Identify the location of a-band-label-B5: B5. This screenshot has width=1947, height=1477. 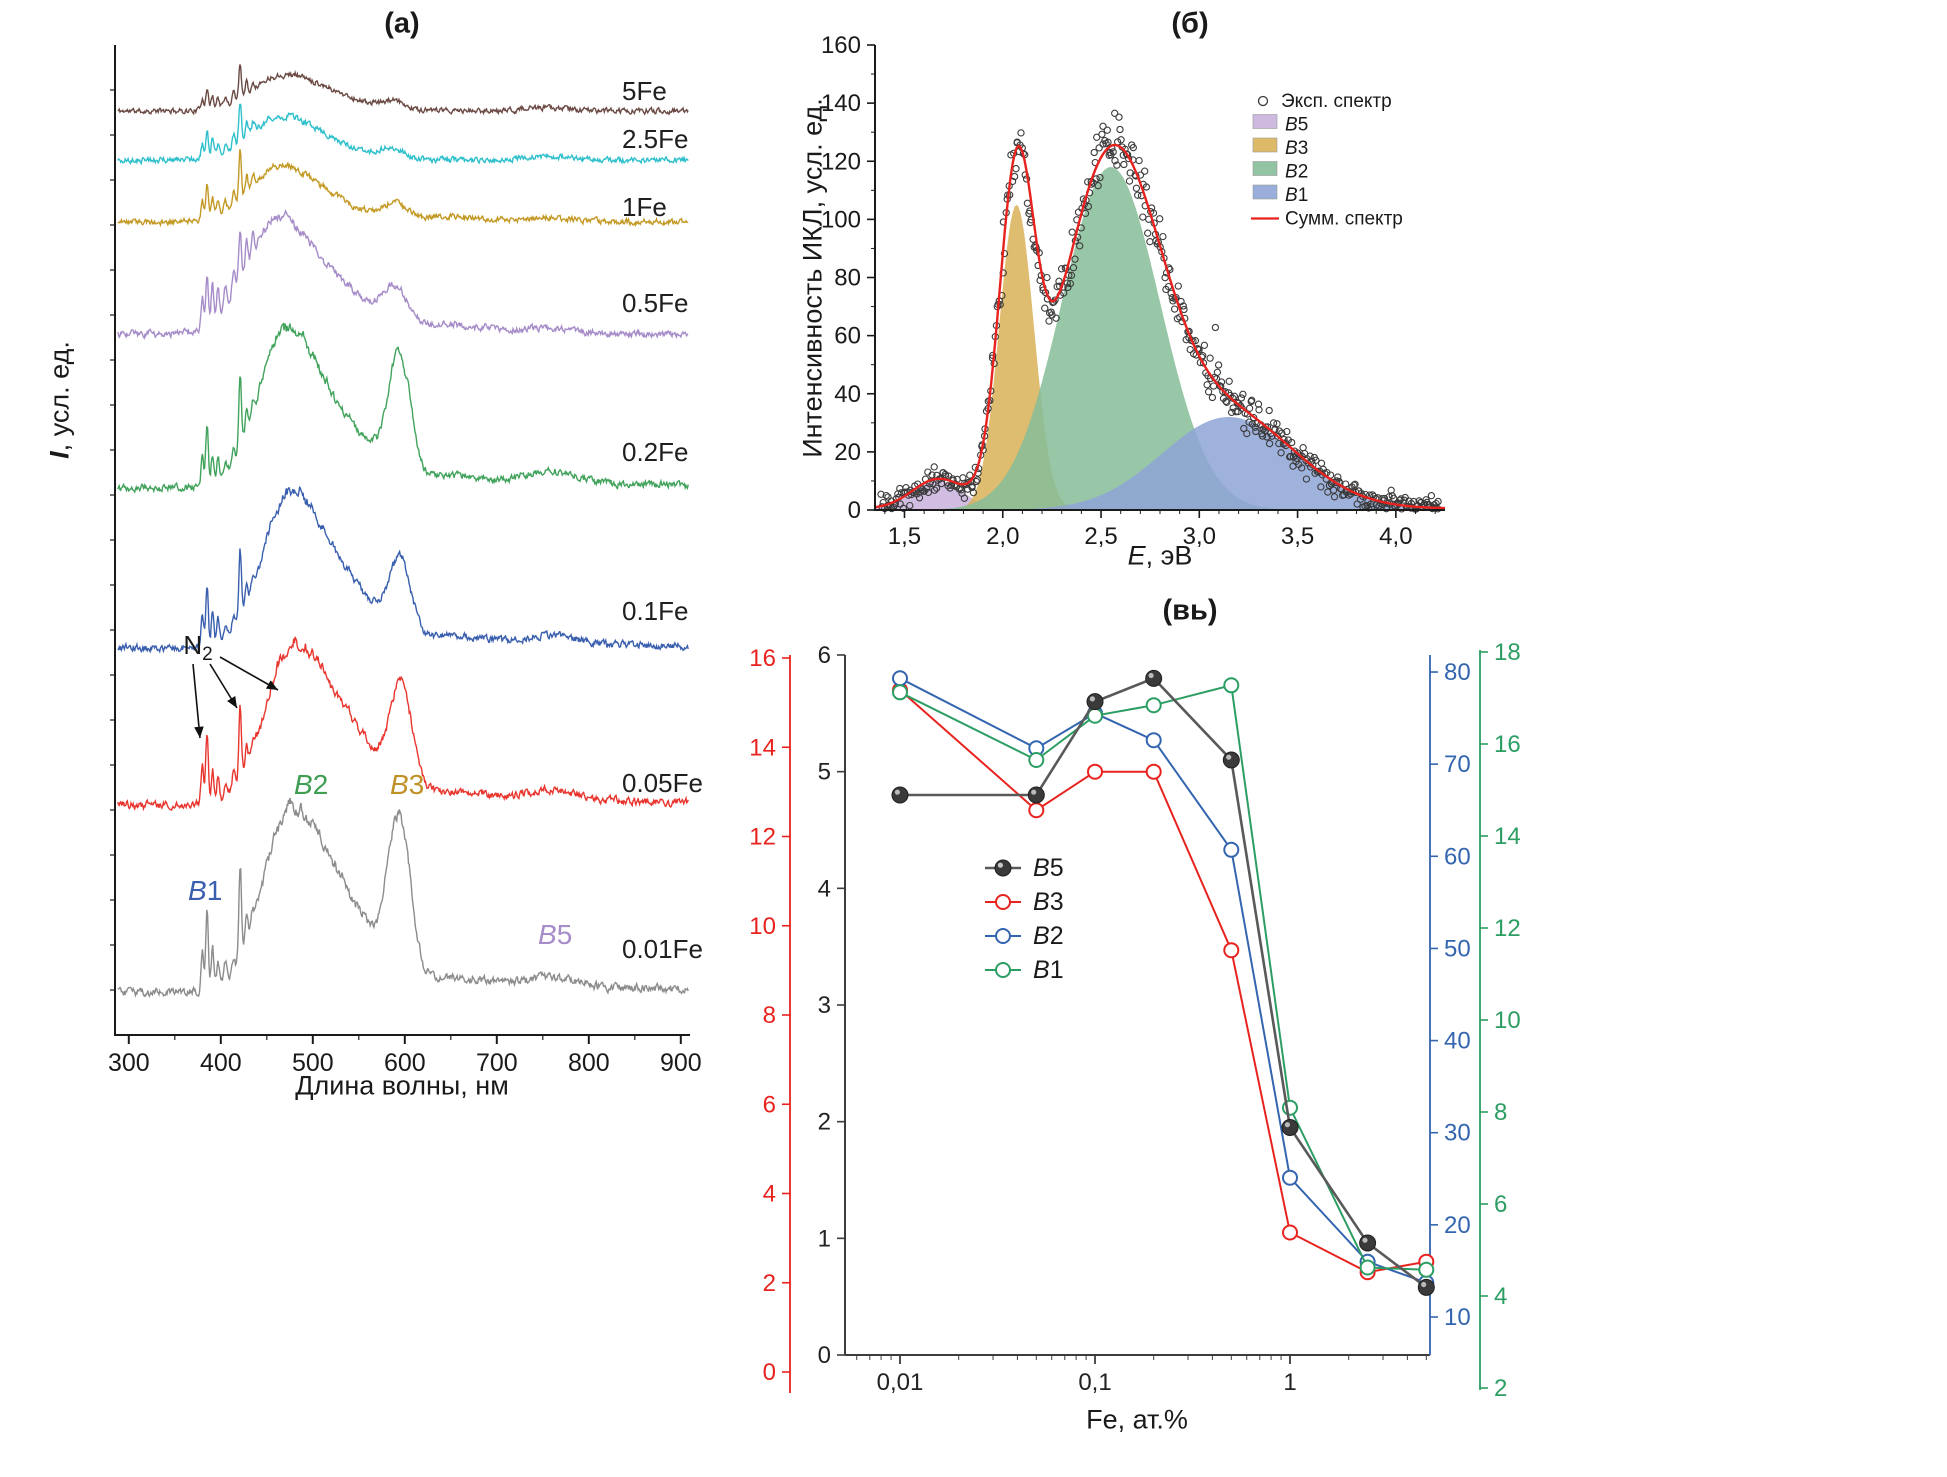
(555, 934).